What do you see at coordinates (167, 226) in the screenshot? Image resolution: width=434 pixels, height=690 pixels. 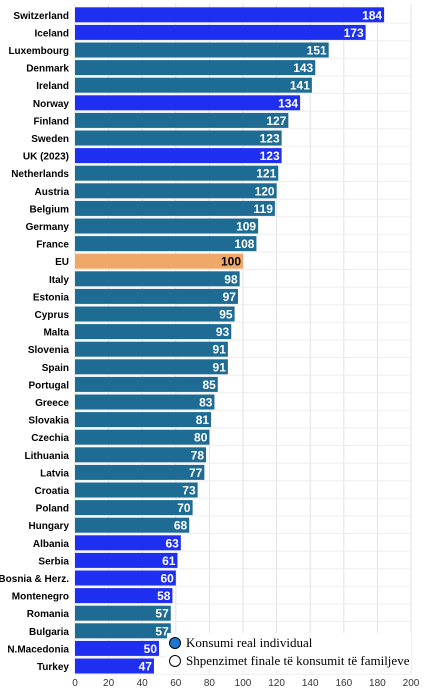 I see `bar-germany` at bounding box center [167, 226].